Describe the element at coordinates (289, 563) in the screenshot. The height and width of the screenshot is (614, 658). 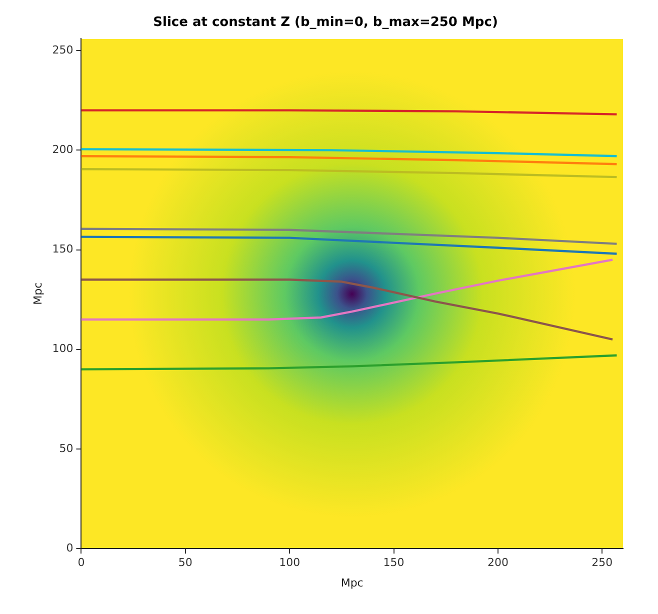
I see `x-tick-label: 100` at that location.